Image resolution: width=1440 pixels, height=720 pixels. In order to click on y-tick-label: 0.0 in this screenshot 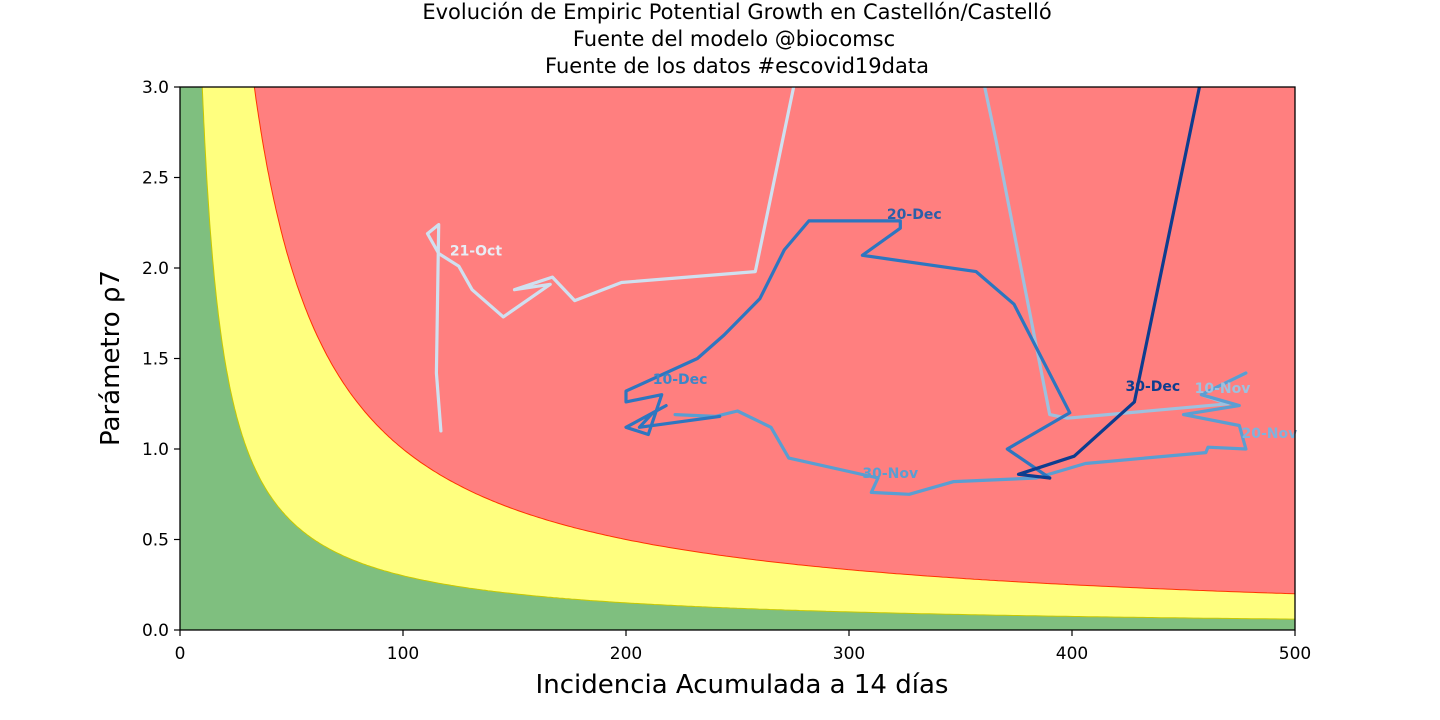, I will do `click(155, 631)`.